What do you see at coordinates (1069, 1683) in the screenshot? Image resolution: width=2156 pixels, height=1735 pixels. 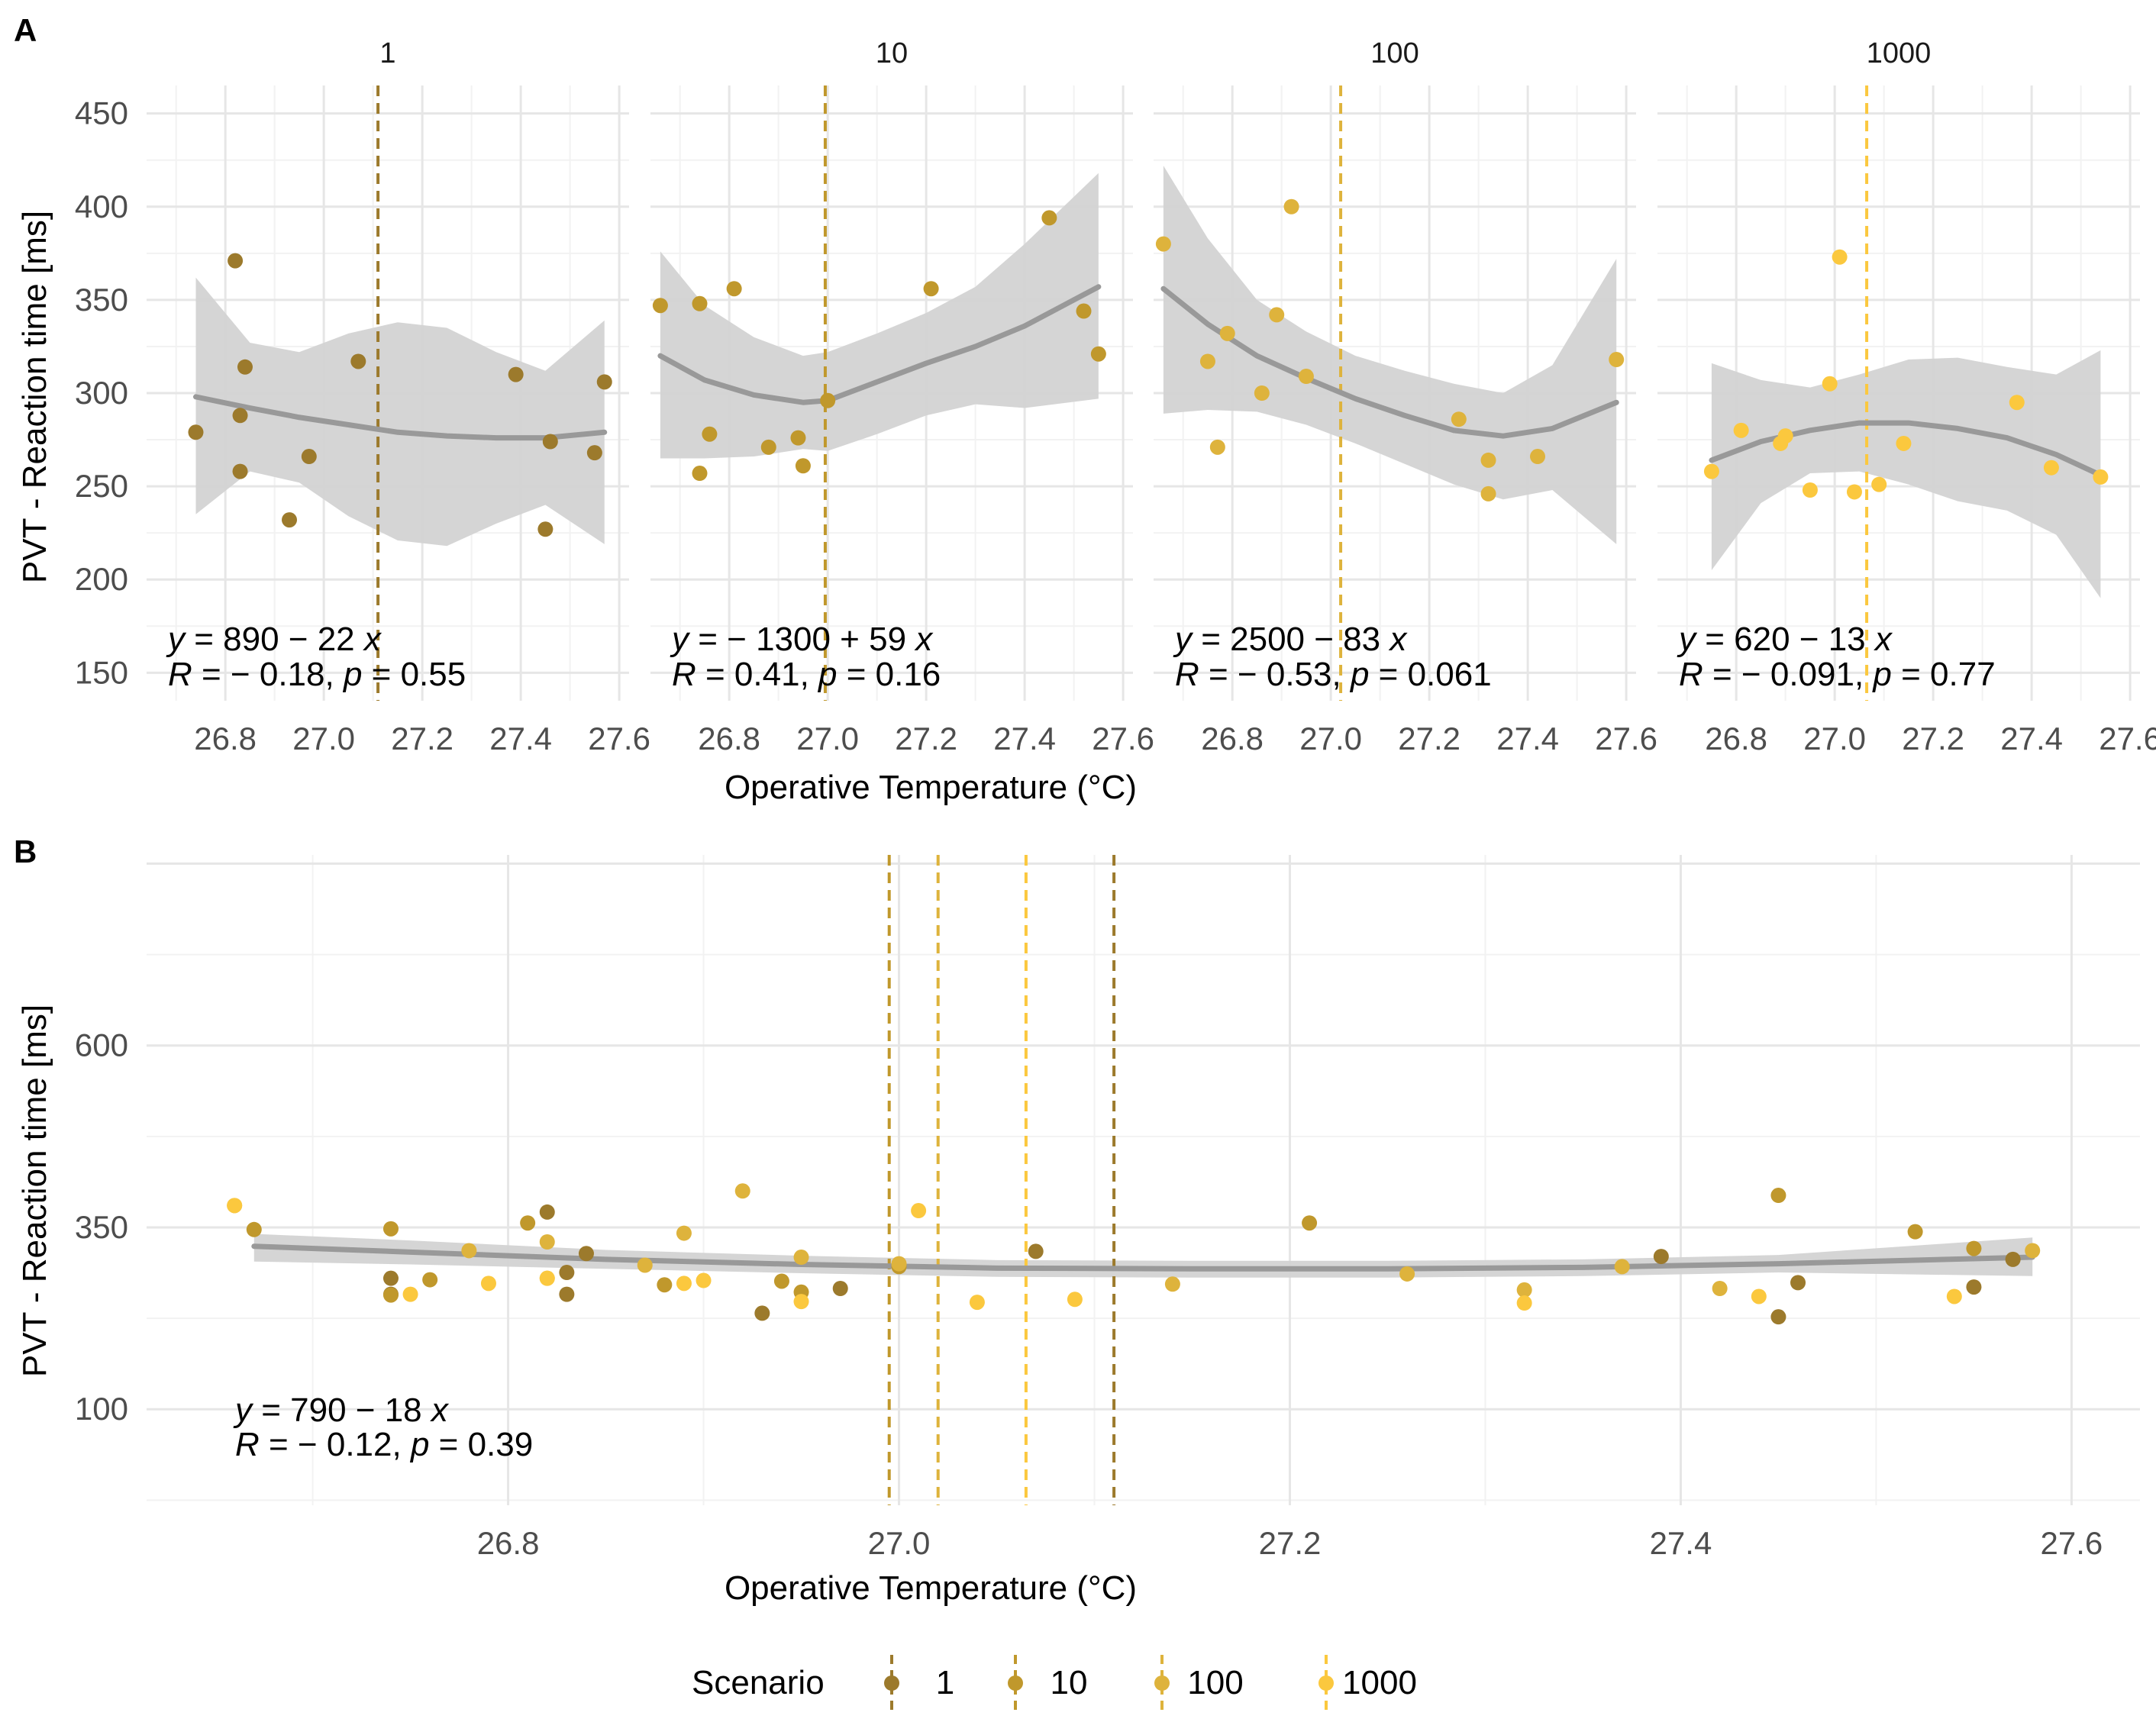 I see `legend-label-10: 10` at bounding box center [1069, 1683].